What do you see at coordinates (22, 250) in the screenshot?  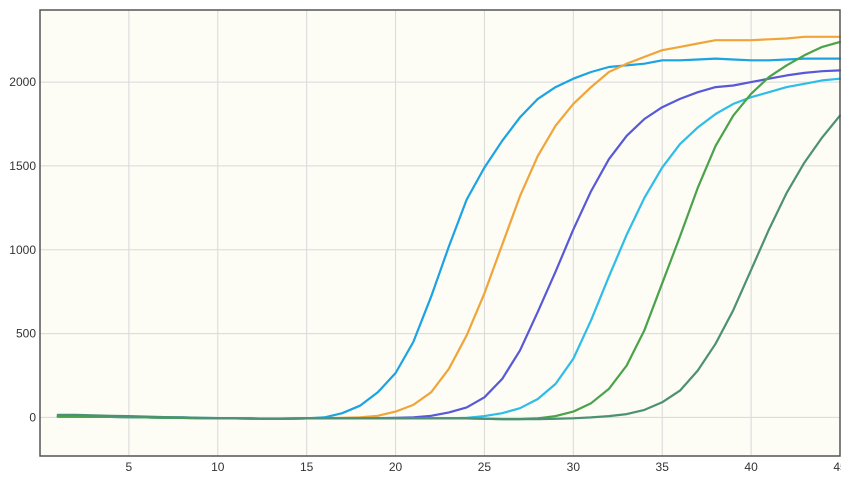 I see `y-tick-label: 1000` at bounding box center [22, 250].